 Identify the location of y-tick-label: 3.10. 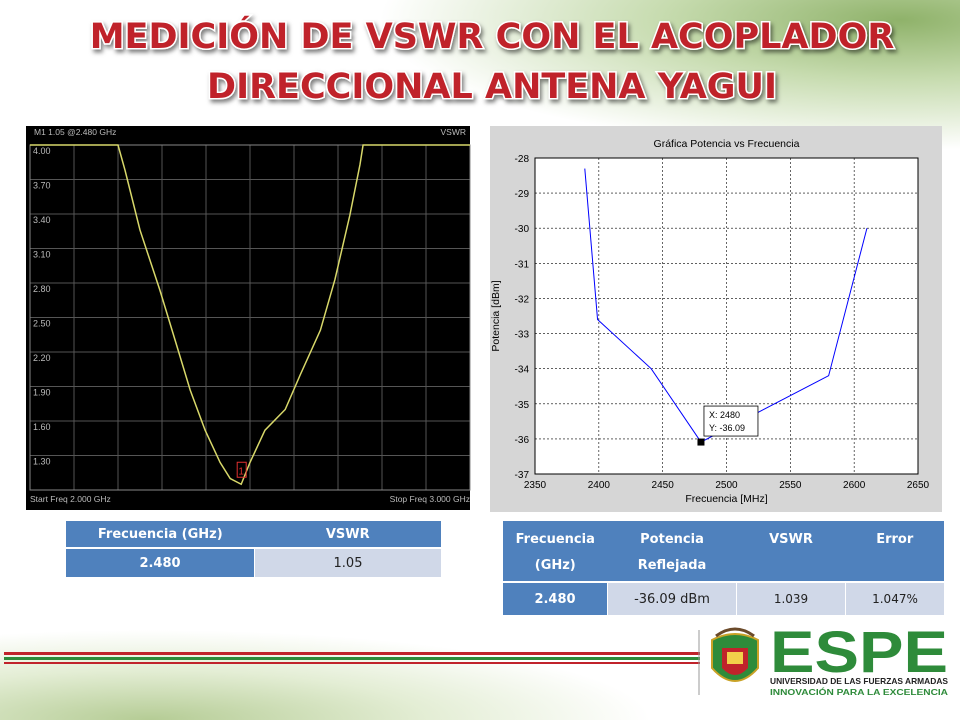
(42, 255).